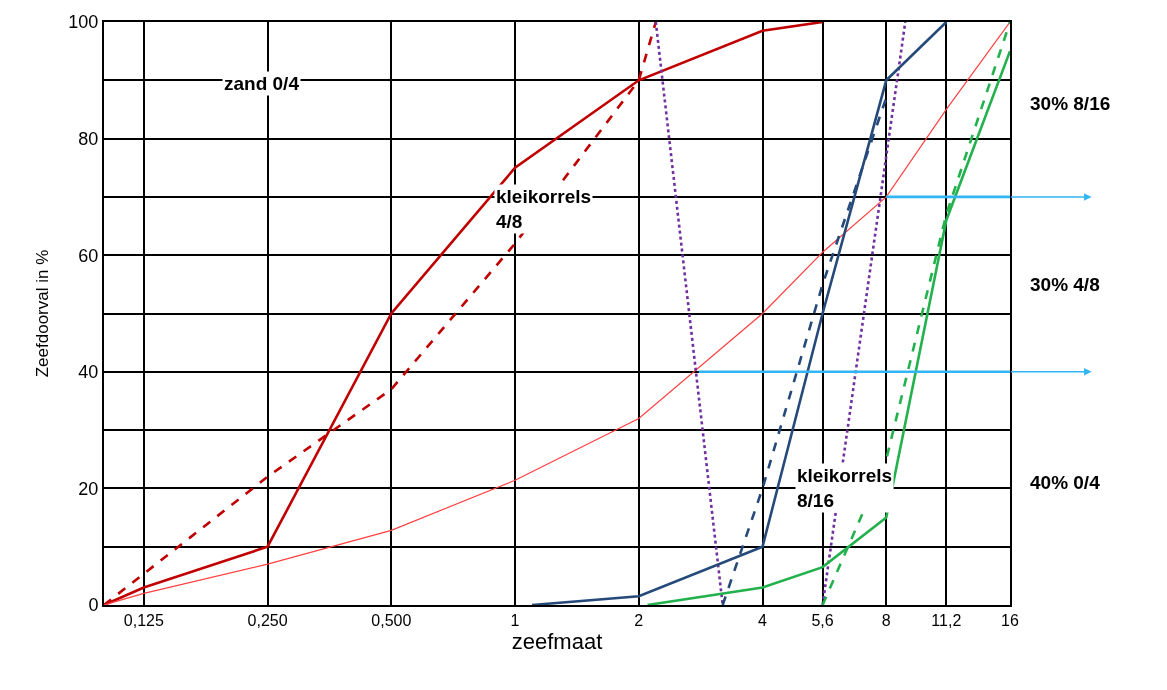 The height and width of the screenshot is (690, 1167). Describe the element at coordinates (845, 488) in the screenshot. I see `annotation: kleikorrels 8/16` at that location.